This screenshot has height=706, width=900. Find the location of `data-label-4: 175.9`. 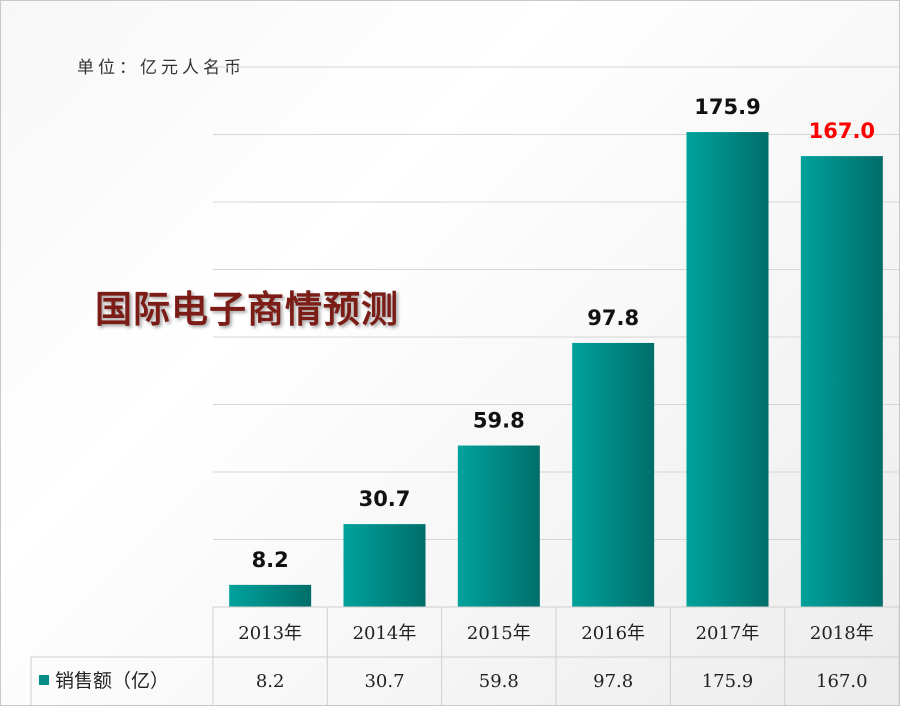

data-label-4: 175.9 is located at coordinates (727, 107).